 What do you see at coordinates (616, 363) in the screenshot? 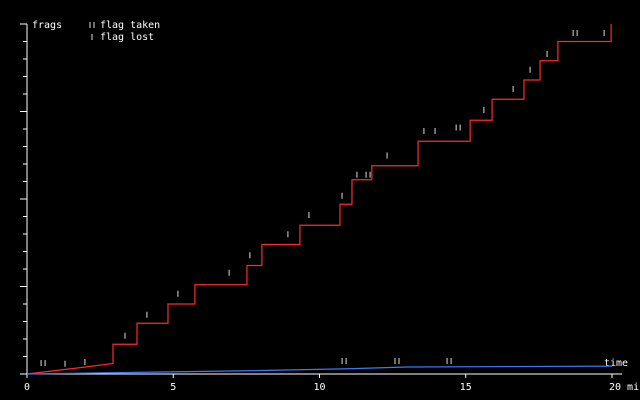
I see `x-axis-label: time` at bounding box center [616, 363].